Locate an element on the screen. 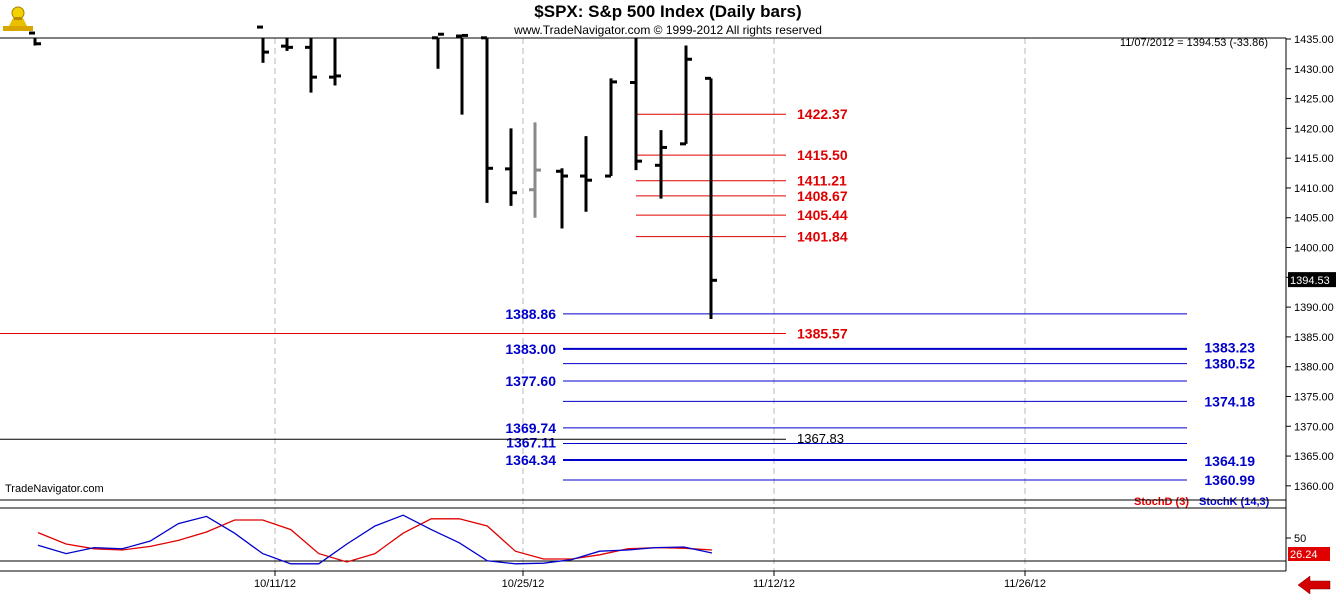  y-tick-label: 1435.00 is located at coordinates (1314, 40).